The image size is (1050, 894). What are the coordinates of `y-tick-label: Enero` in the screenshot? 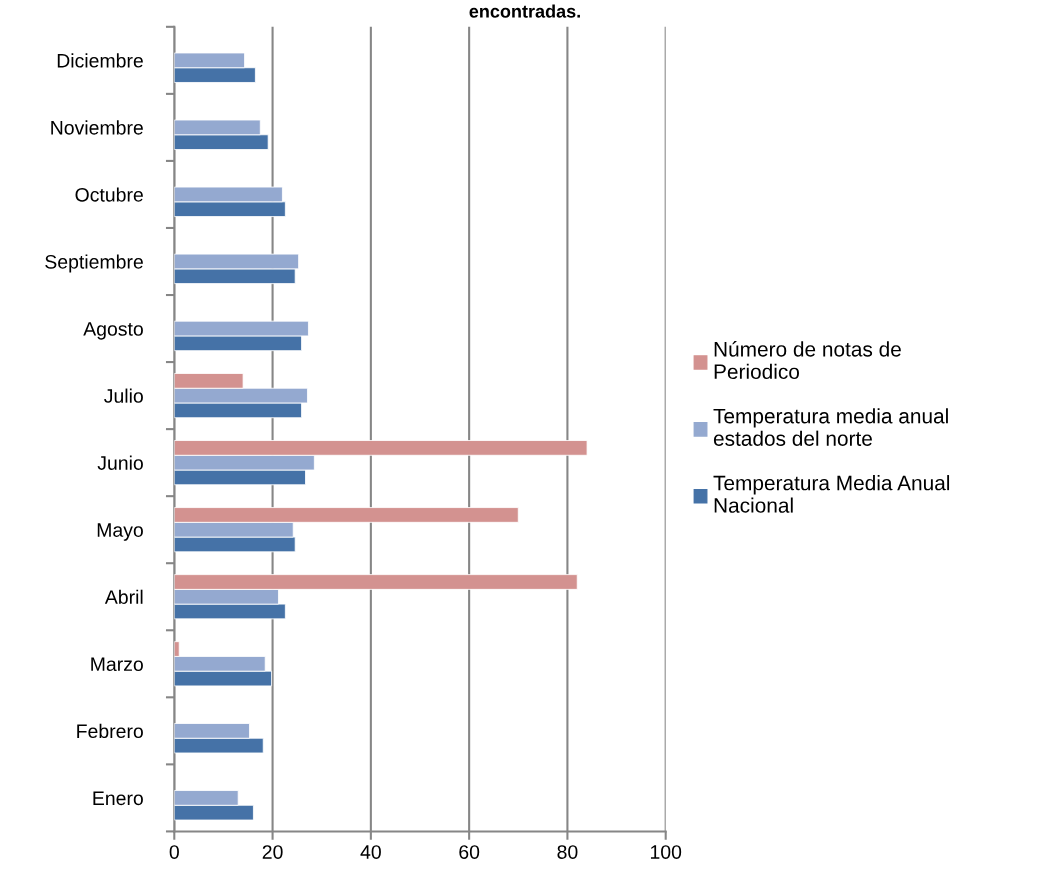 It's located at (118, 798).